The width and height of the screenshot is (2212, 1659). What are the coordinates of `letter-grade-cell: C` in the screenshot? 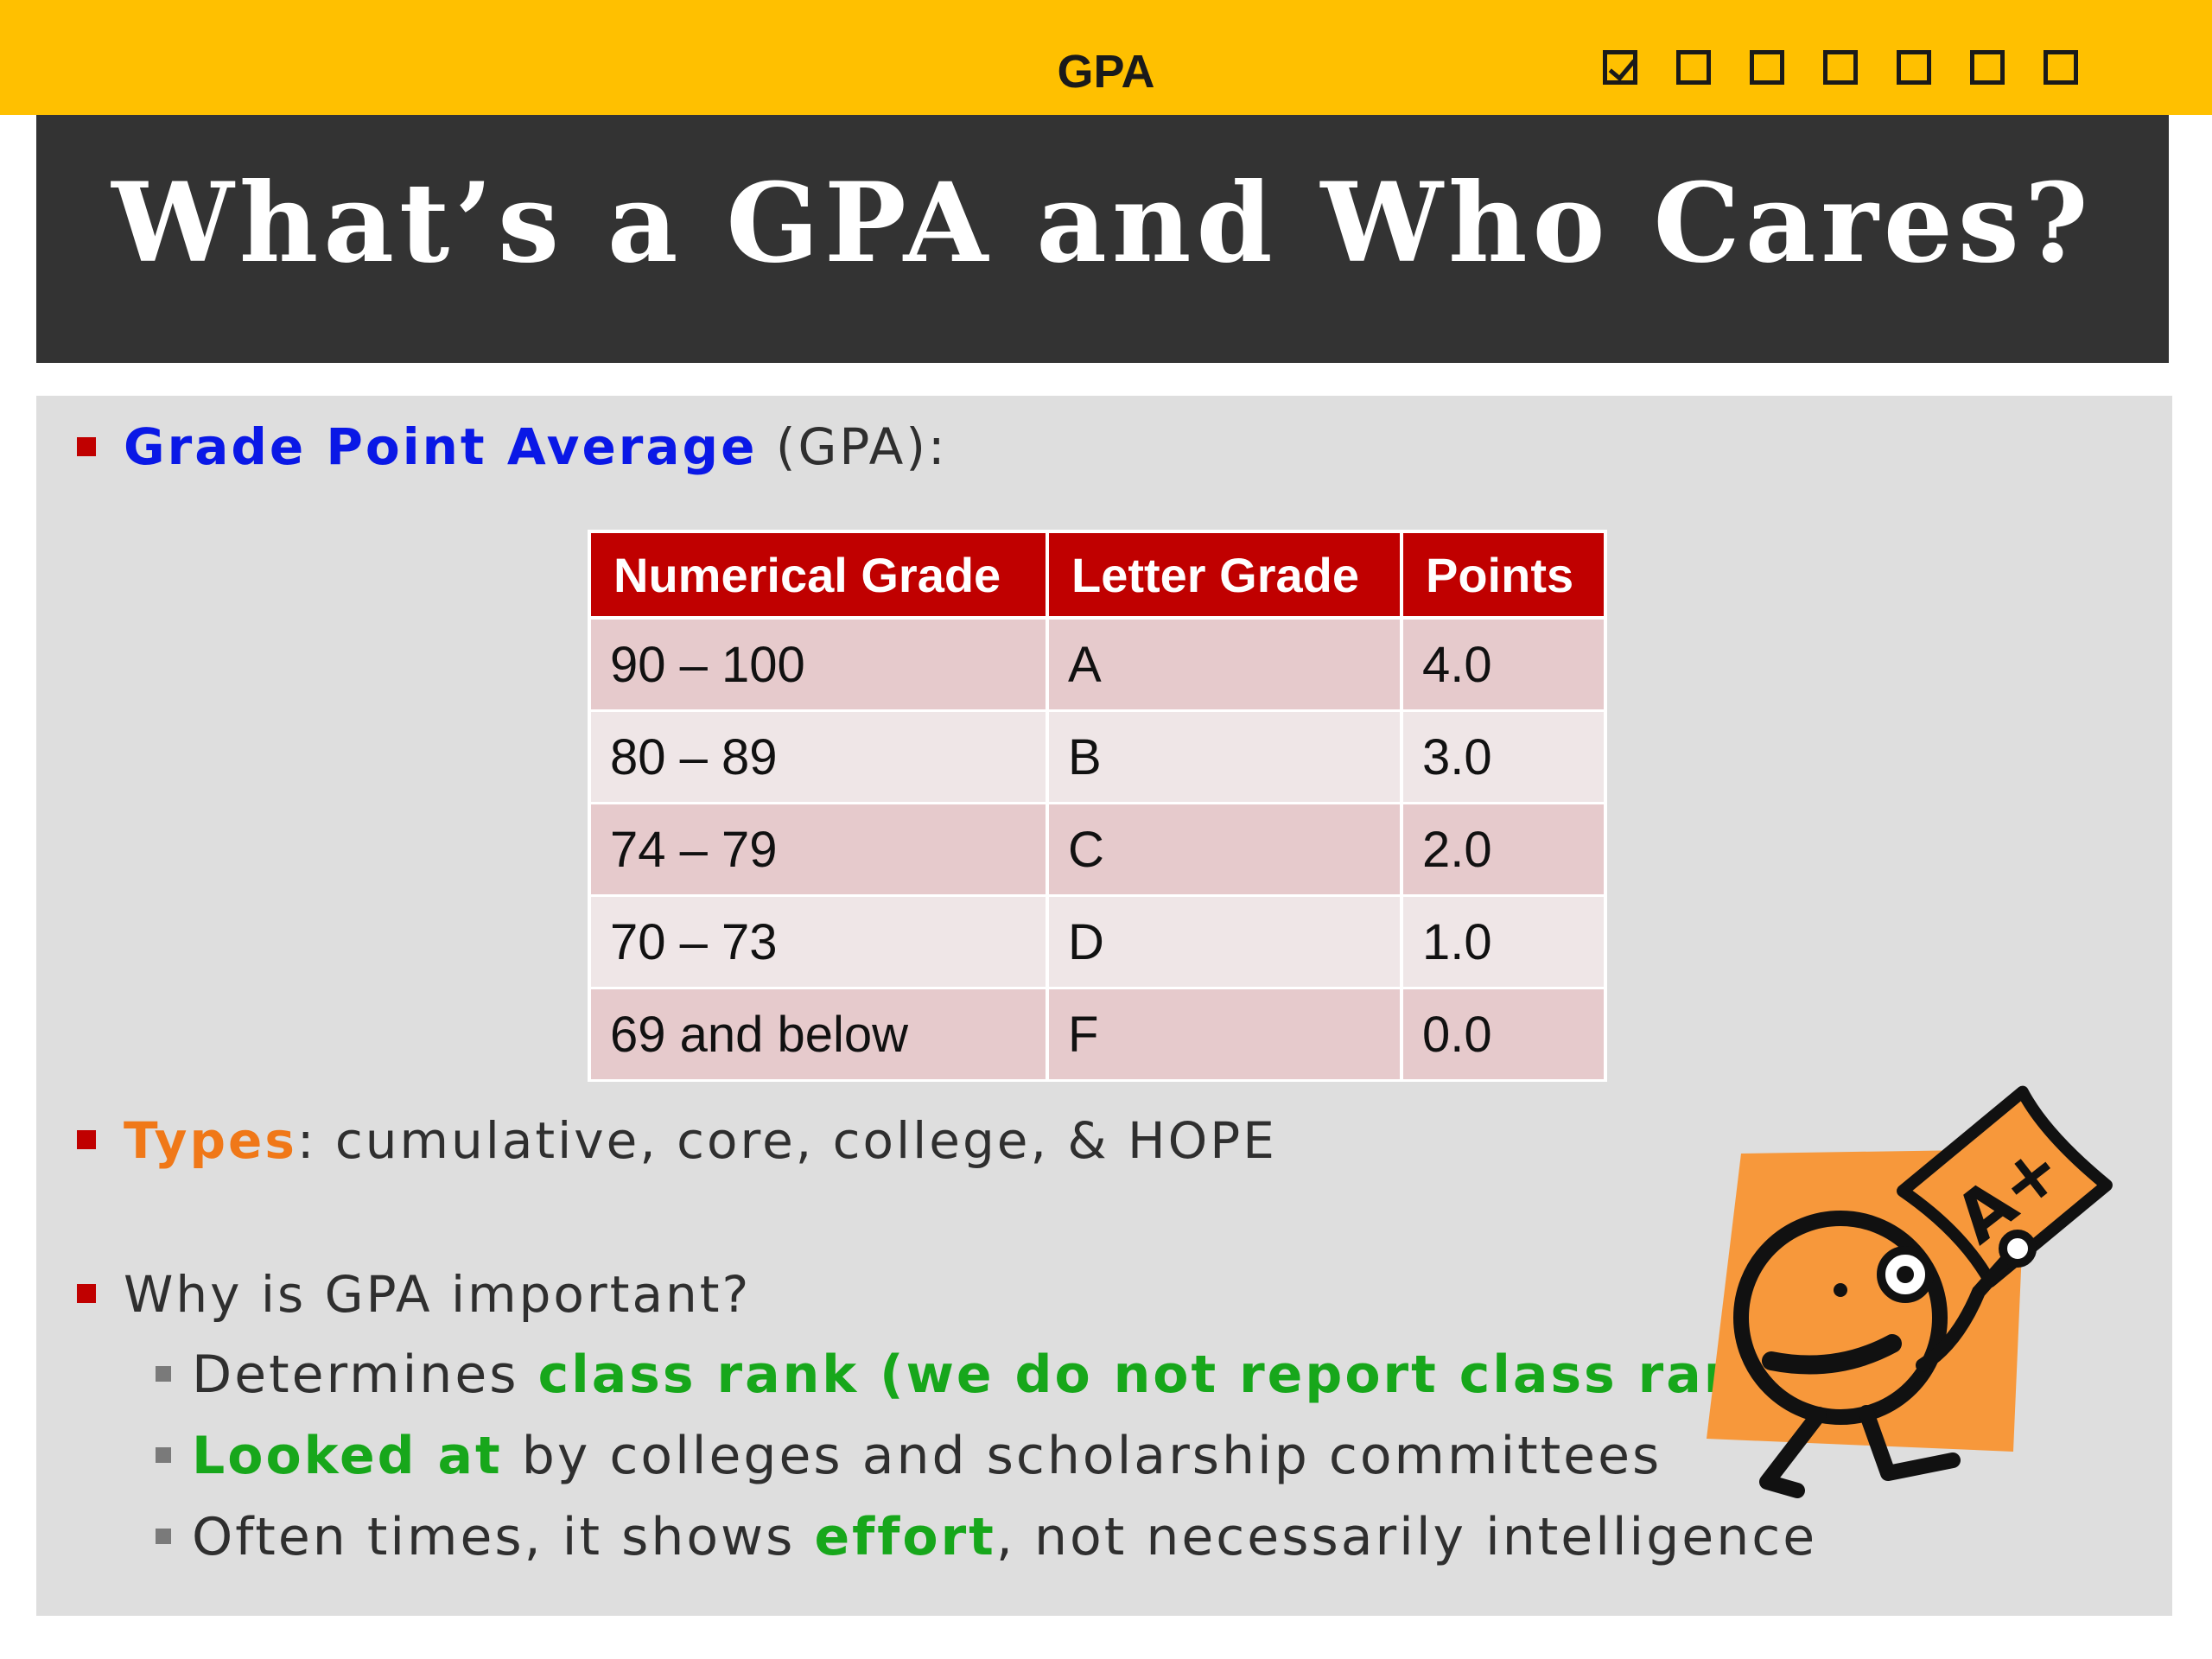 It's located at (1224, 850).